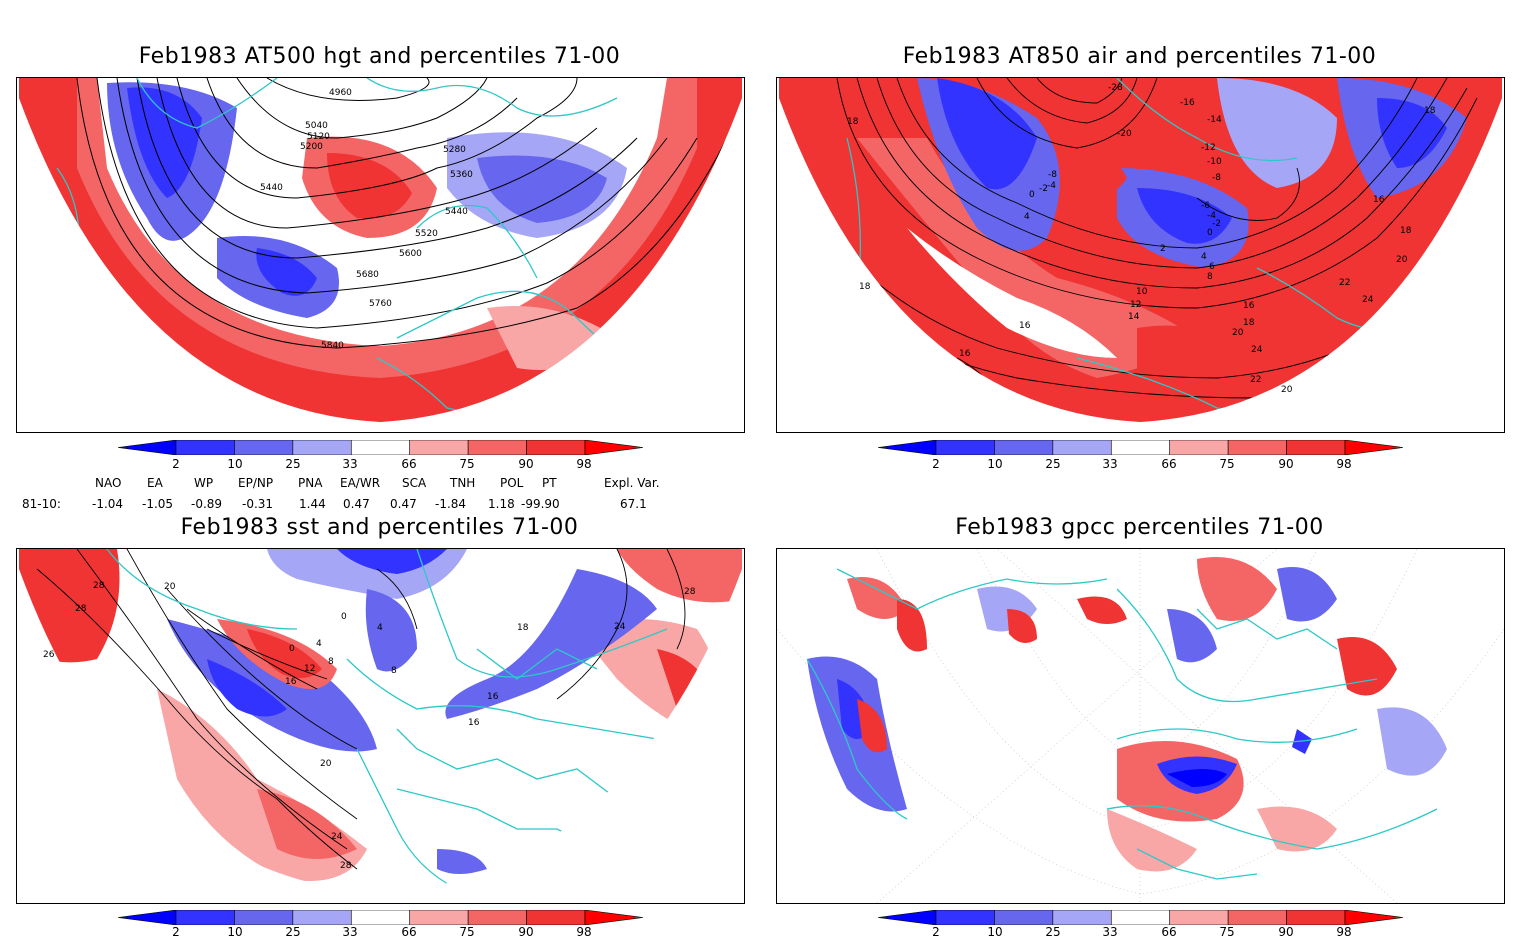  What do you see at coordinates (394, 671) in the screenshot?
I see `contour-label: 8` at bounding box center [394, 671].